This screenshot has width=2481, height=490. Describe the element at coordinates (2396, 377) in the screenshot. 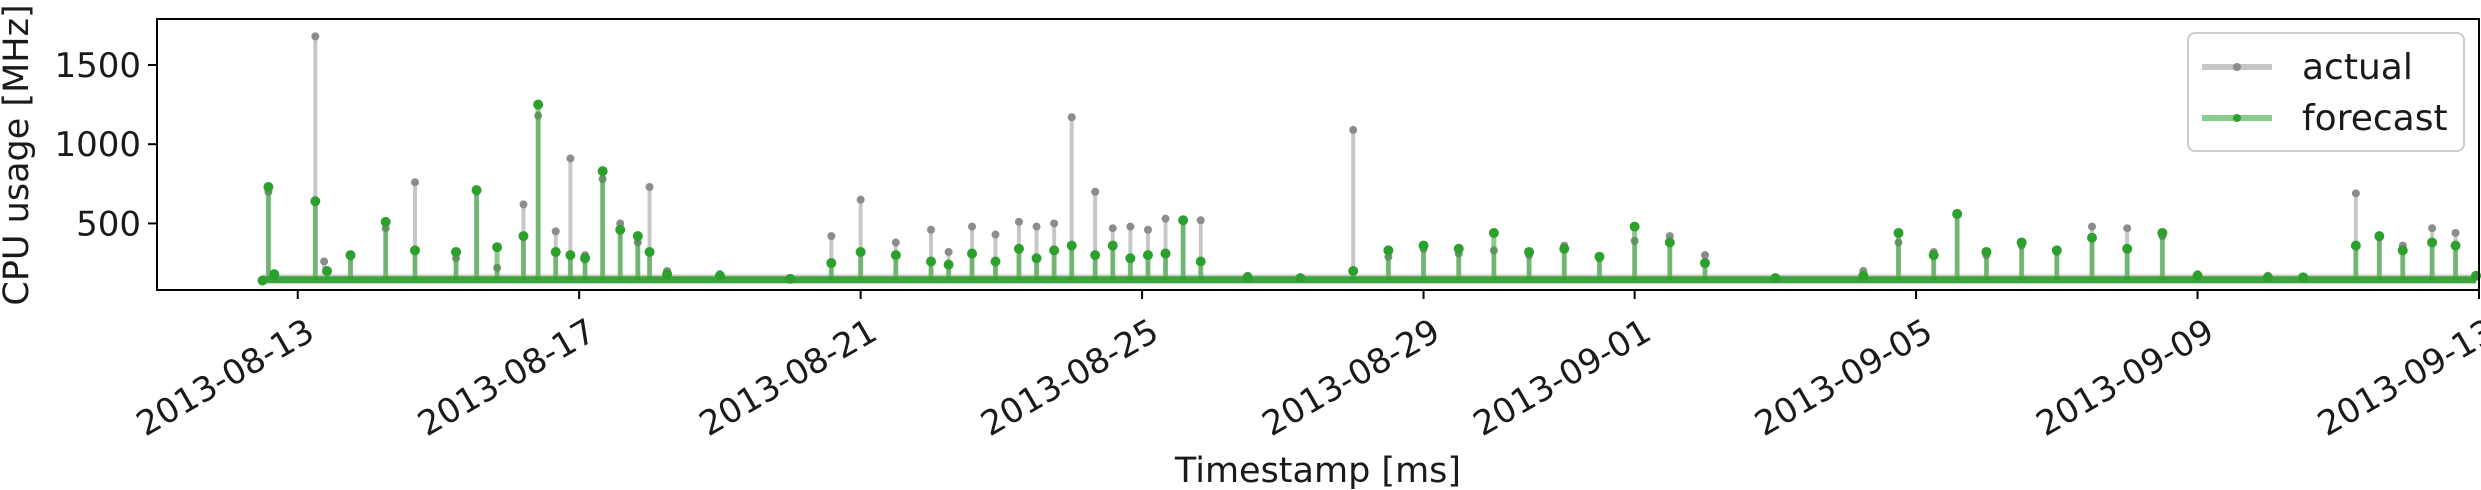

I see `x-tick-label: 2013-09-13` at that location.